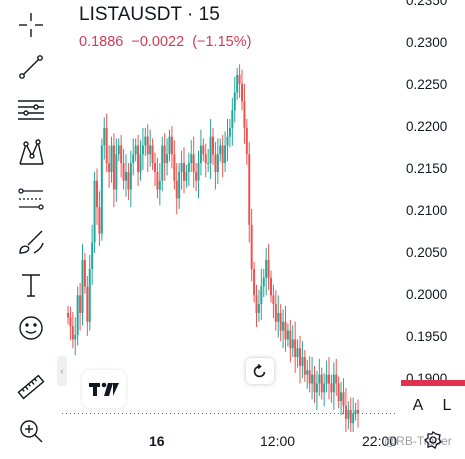 The image size is (465, 459). I want to click on price-change-percent: (−1.15%), so click(222, 42).